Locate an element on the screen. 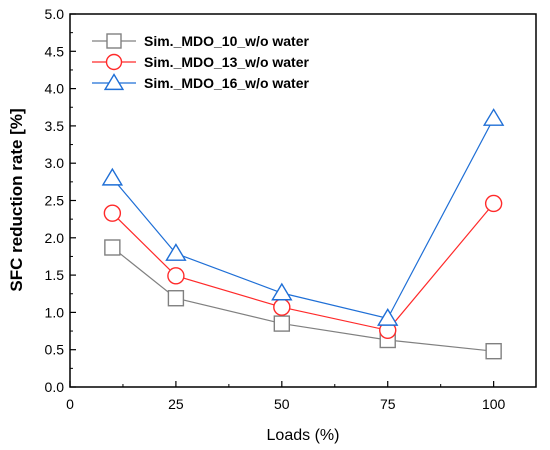  legend-marker-circle is located at coordinates (114, 62).